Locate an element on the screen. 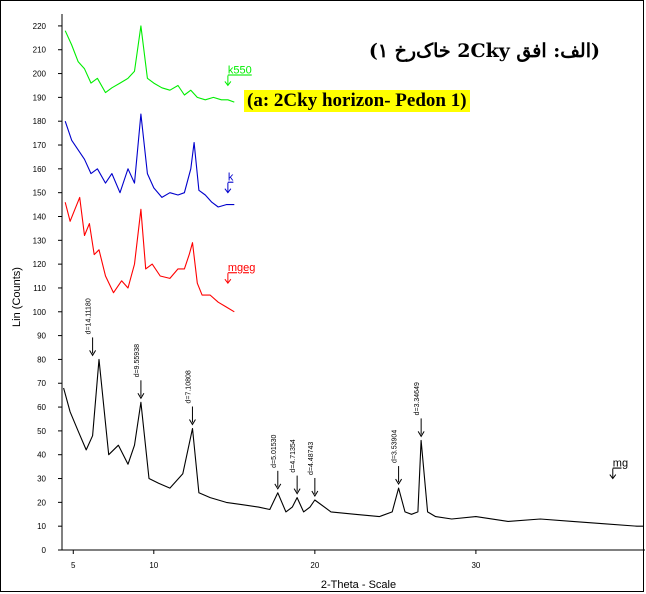 The height and width of the screenshot is (594, 646). y-tick-label: 210 is located at coordinates (40, 50).